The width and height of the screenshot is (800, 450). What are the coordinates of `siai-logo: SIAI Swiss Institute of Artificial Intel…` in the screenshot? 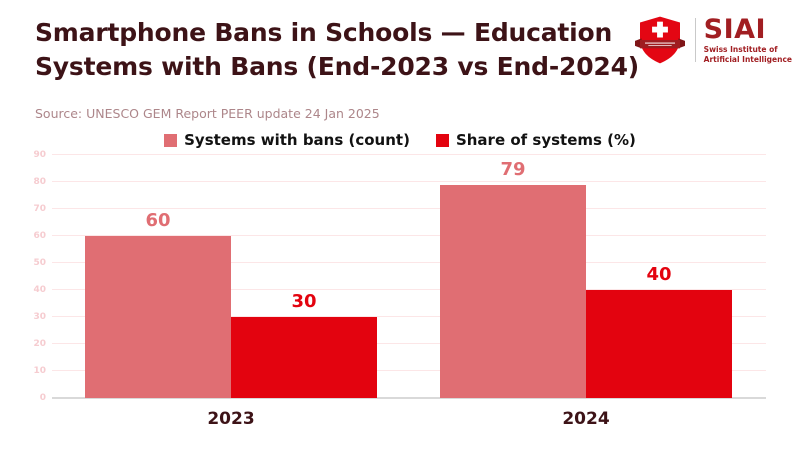 It's located at (712, 40).